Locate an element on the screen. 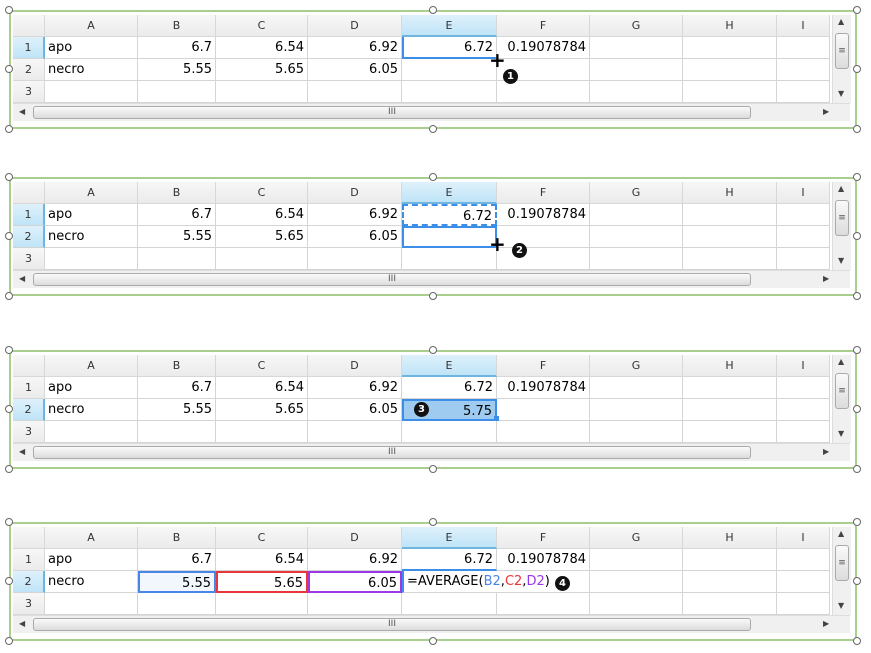 This screenshot has width=871, height=653. cell-D3 is located at coordinates (355, 604).